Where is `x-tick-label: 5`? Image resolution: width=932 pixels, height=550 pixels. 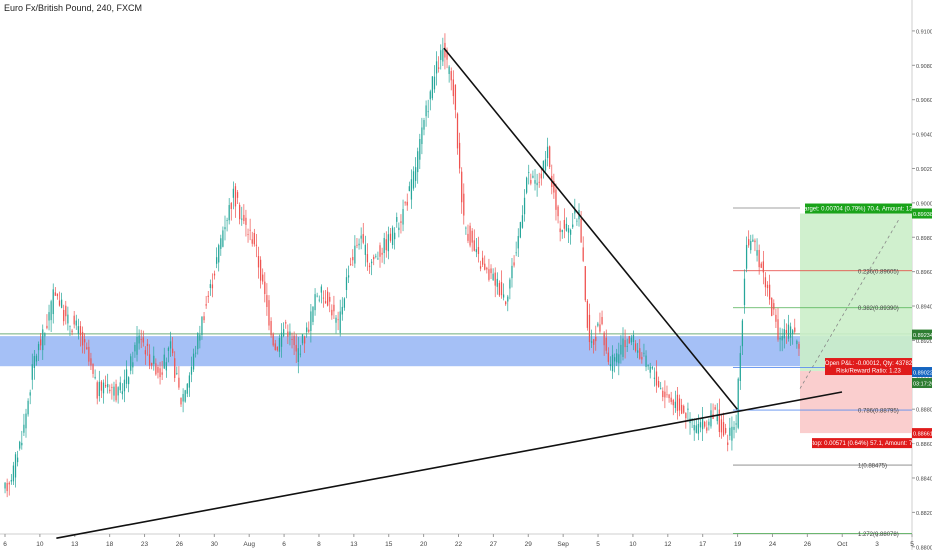 x-tick-label: 5 is located at coordinates (912, 544).